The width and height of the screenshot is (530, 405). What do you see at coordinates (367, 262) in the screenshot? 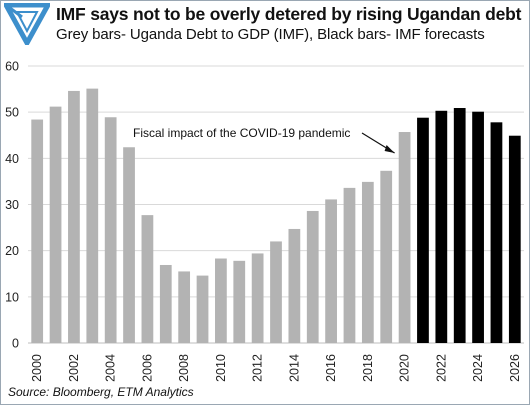
I see `bar-2018` at bounding box center [367, 262].